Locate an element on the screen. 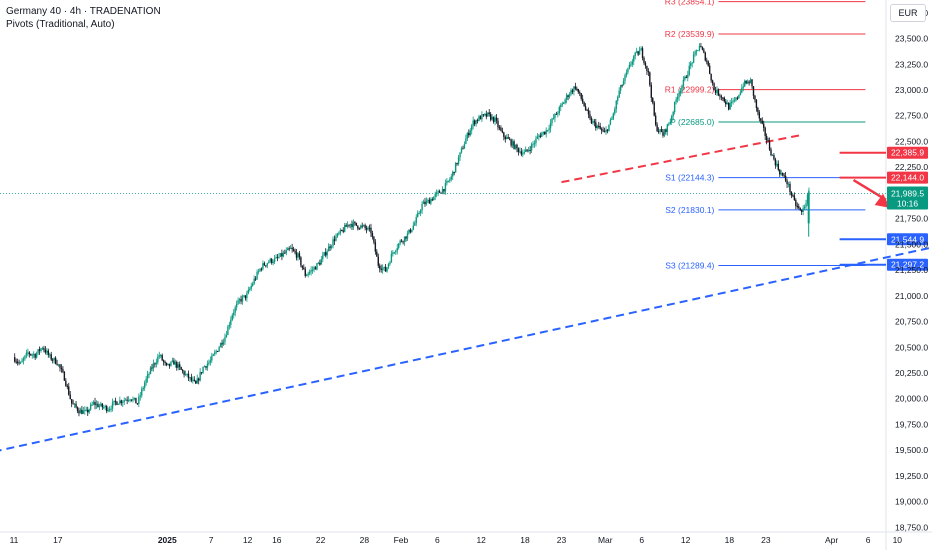 This screenshot has height=550, width=932. time-tick-label: 11 is located at coordinates (14, 540).